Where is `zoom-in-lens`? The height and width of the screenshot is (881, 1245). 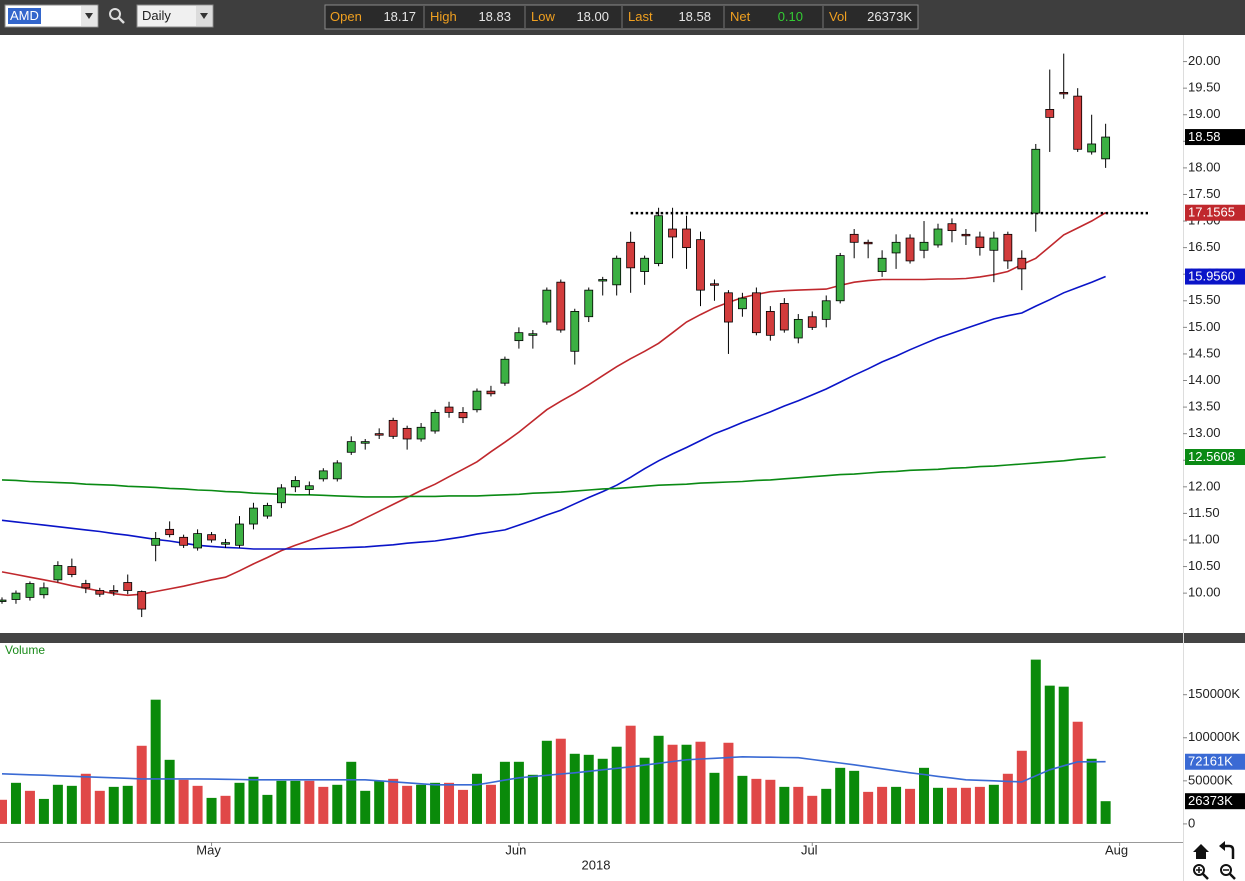 zoom-in-lens is located at coordinates (1199, 870).